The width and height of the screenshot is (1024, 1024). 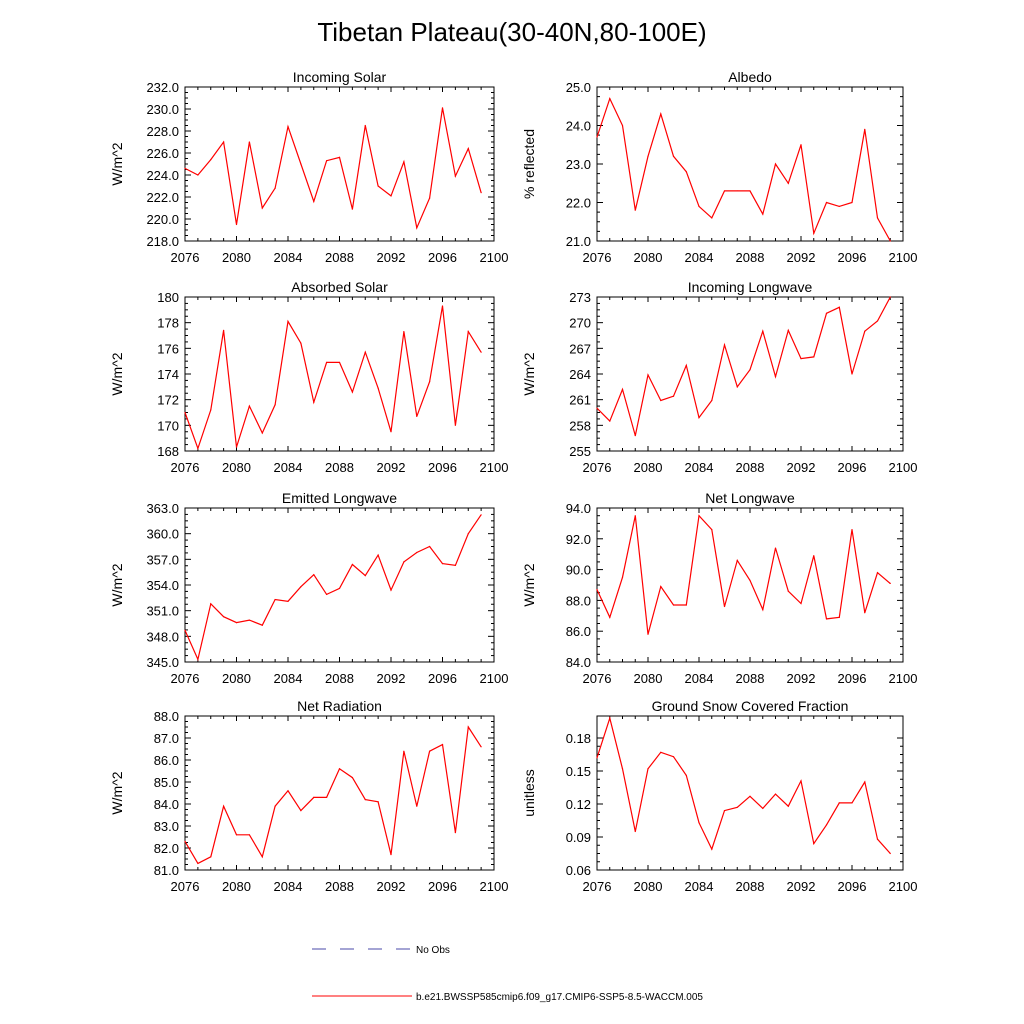 What do you see at coordinates (578, 539) in the screenshot?
I see `y-tick-label: 92.0` at bounding box center [578, 539].